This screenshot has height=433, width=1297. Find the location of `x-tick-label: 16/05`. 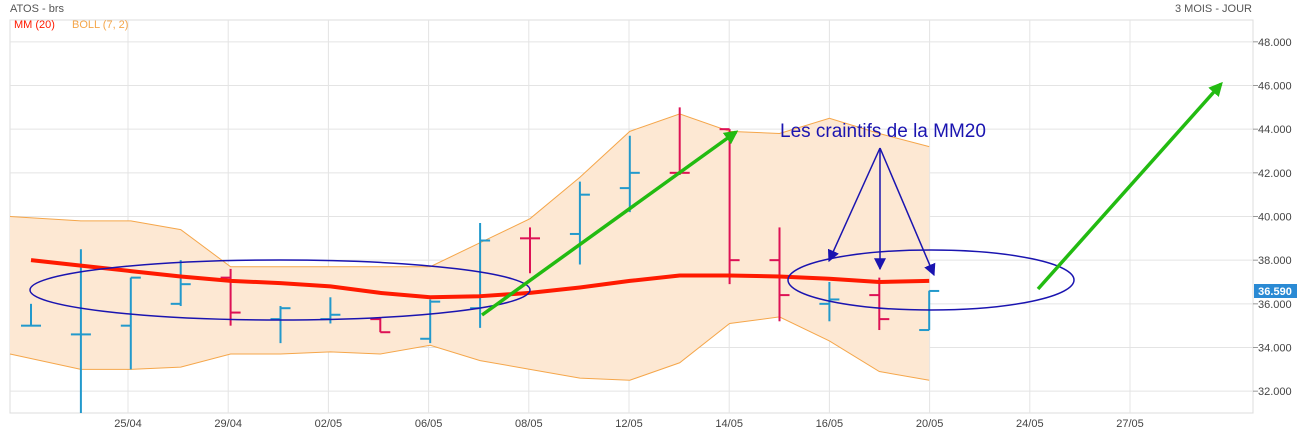

x-tick-label: 16/05 is located at coordinates (830, 424).